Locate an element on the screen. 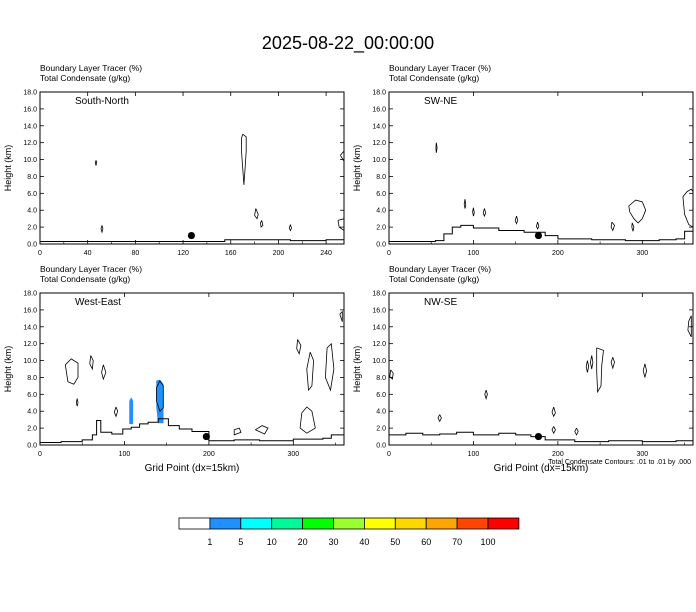  colorbar-level-label: 10 is located at coordinates (272, 542).